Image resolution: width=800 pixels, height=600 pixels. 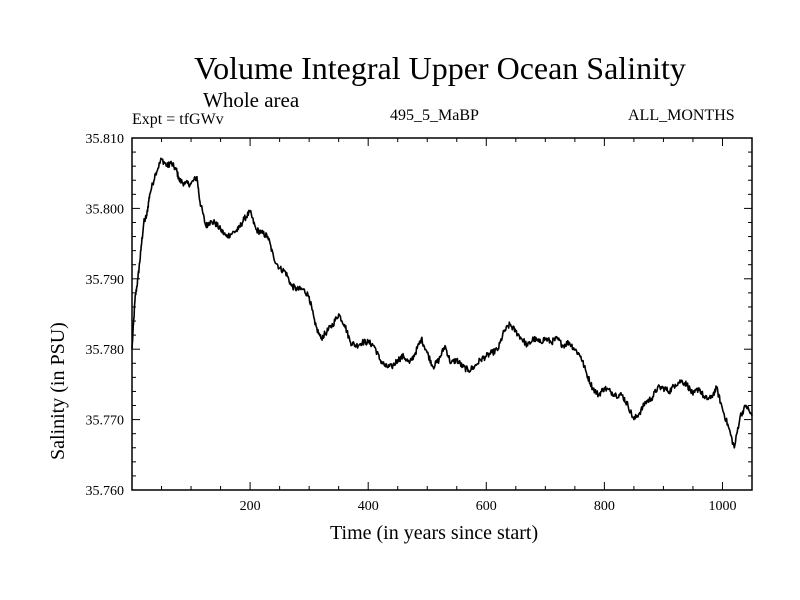 What do you see at coordinates (722, 506) in the screenshot?
I see `x-tick-label: 1000` at bounding box center [722, 506].